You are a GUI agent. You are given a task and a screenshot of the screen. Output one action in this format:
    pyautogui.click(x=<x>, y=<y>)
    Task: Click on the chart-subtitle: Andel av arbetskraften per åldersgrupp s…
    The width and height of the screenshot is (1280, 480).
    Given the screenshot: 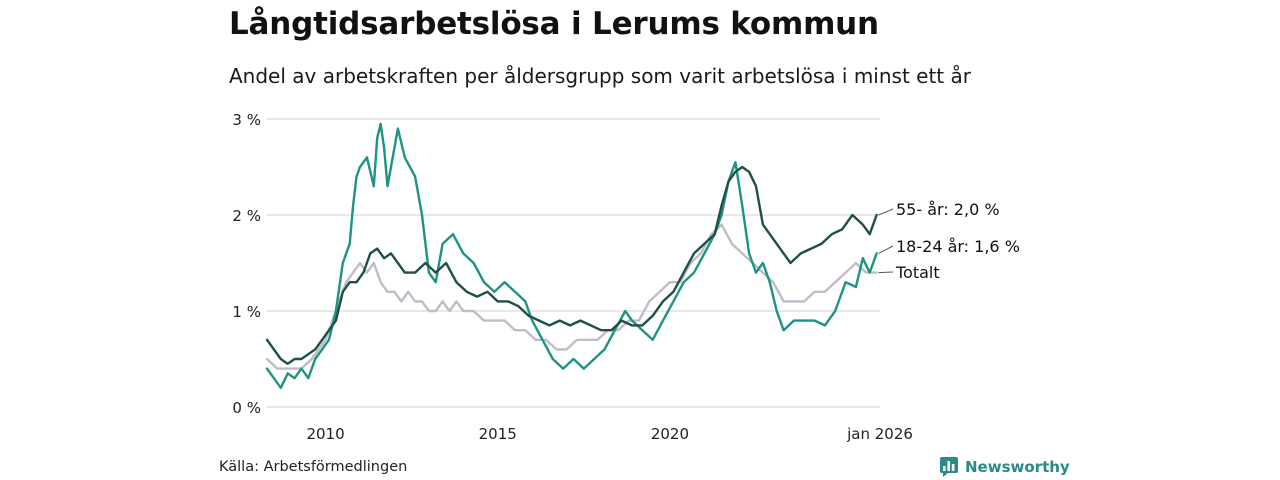 What is the action you would take?
    pyautogui.click(x=600, y=76)
    